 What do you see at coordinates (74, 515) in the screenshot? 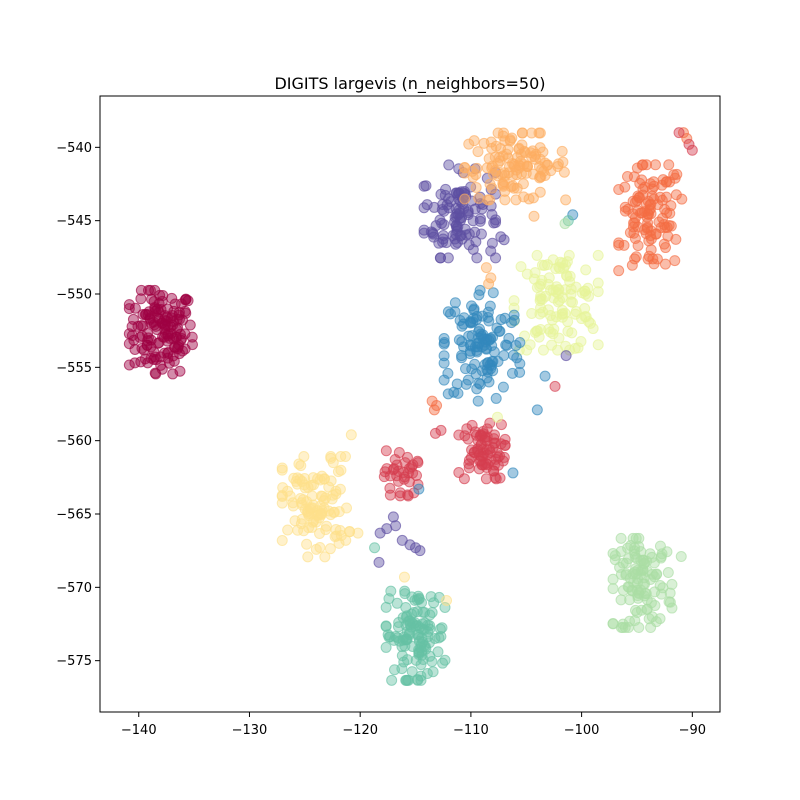
I see `y-tick-label: −565` at bounding box center [74, 515].